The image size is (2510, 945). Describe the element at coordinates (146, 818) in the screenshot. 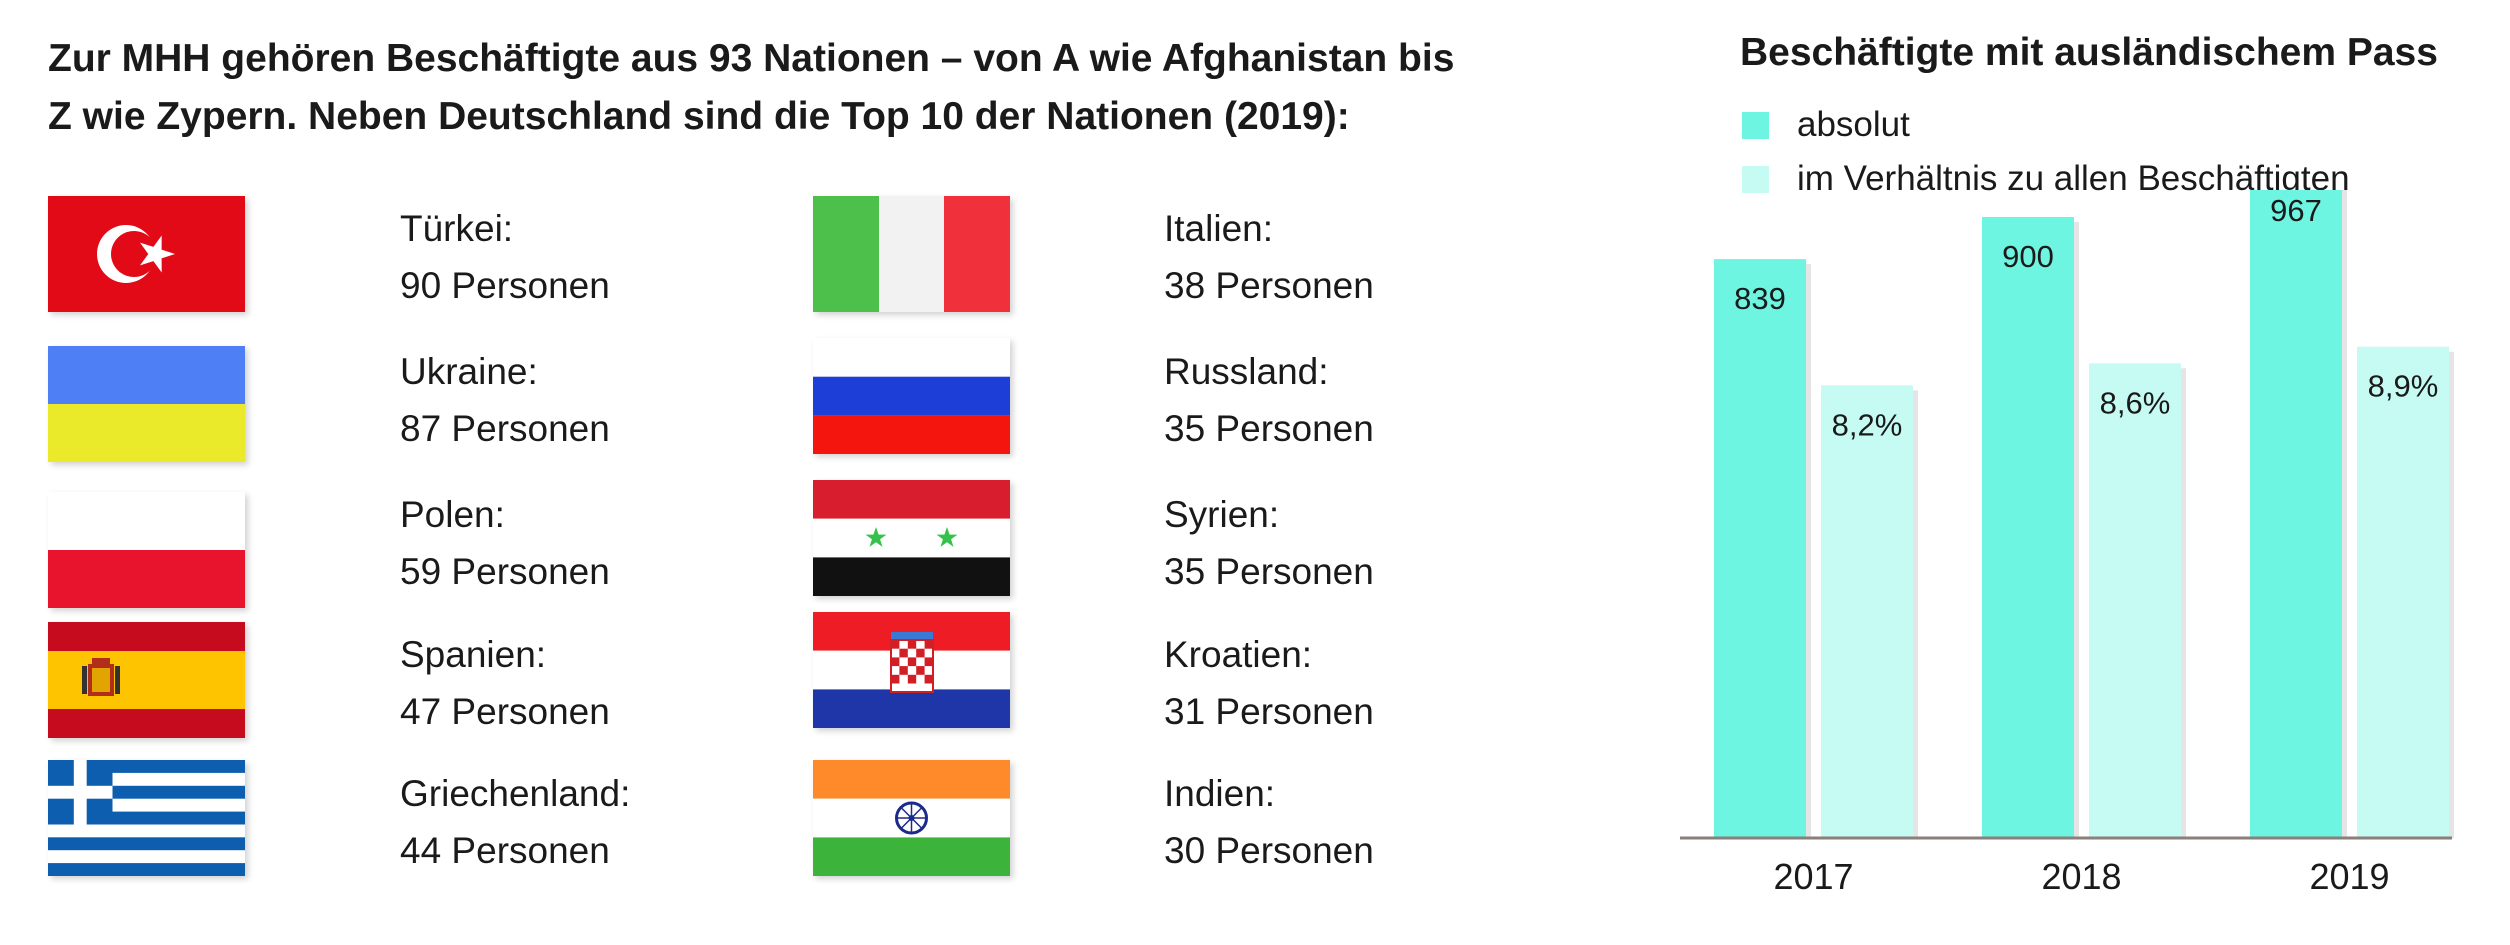

I see `greece-flag-icon` at that location.